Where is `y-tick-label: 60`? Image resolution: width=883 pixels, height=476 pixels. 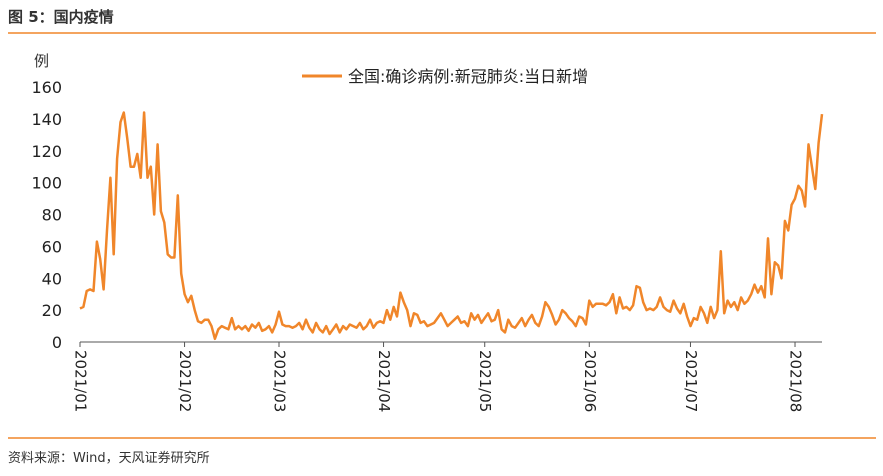 y-tick-label: 60 is located at coordinates (52, 246).